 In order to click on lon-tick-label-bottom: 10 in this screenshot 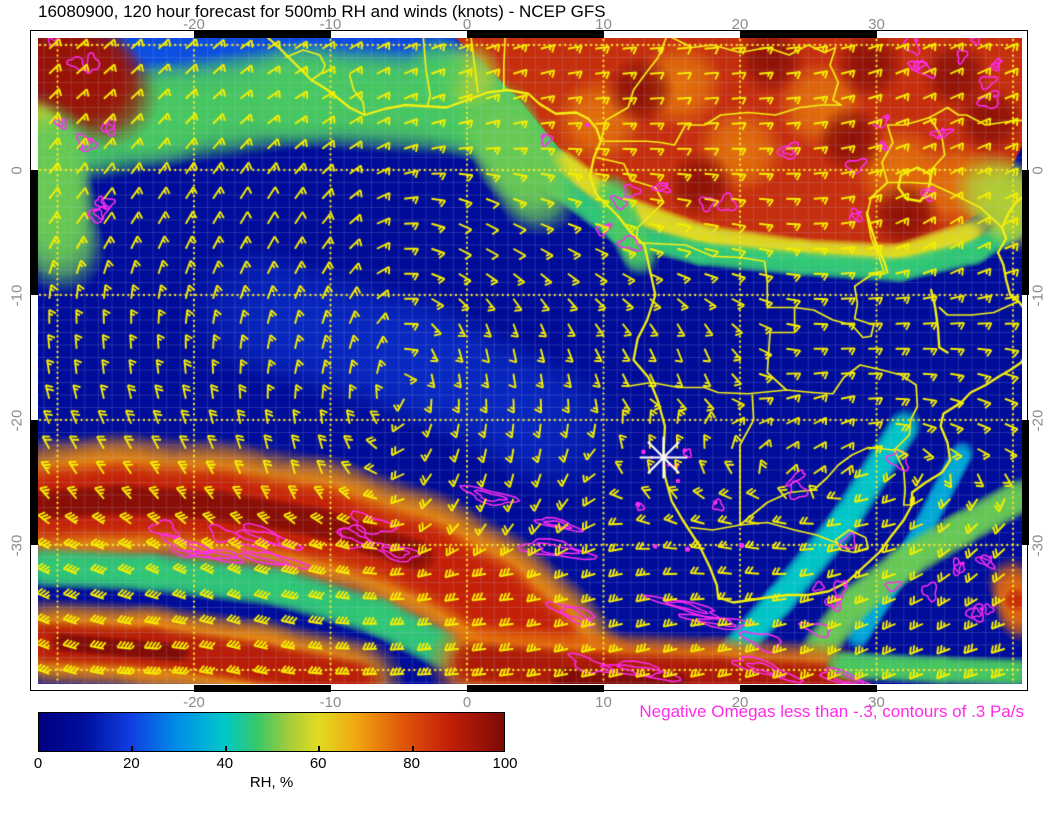, I will do `click(603, 702)`.